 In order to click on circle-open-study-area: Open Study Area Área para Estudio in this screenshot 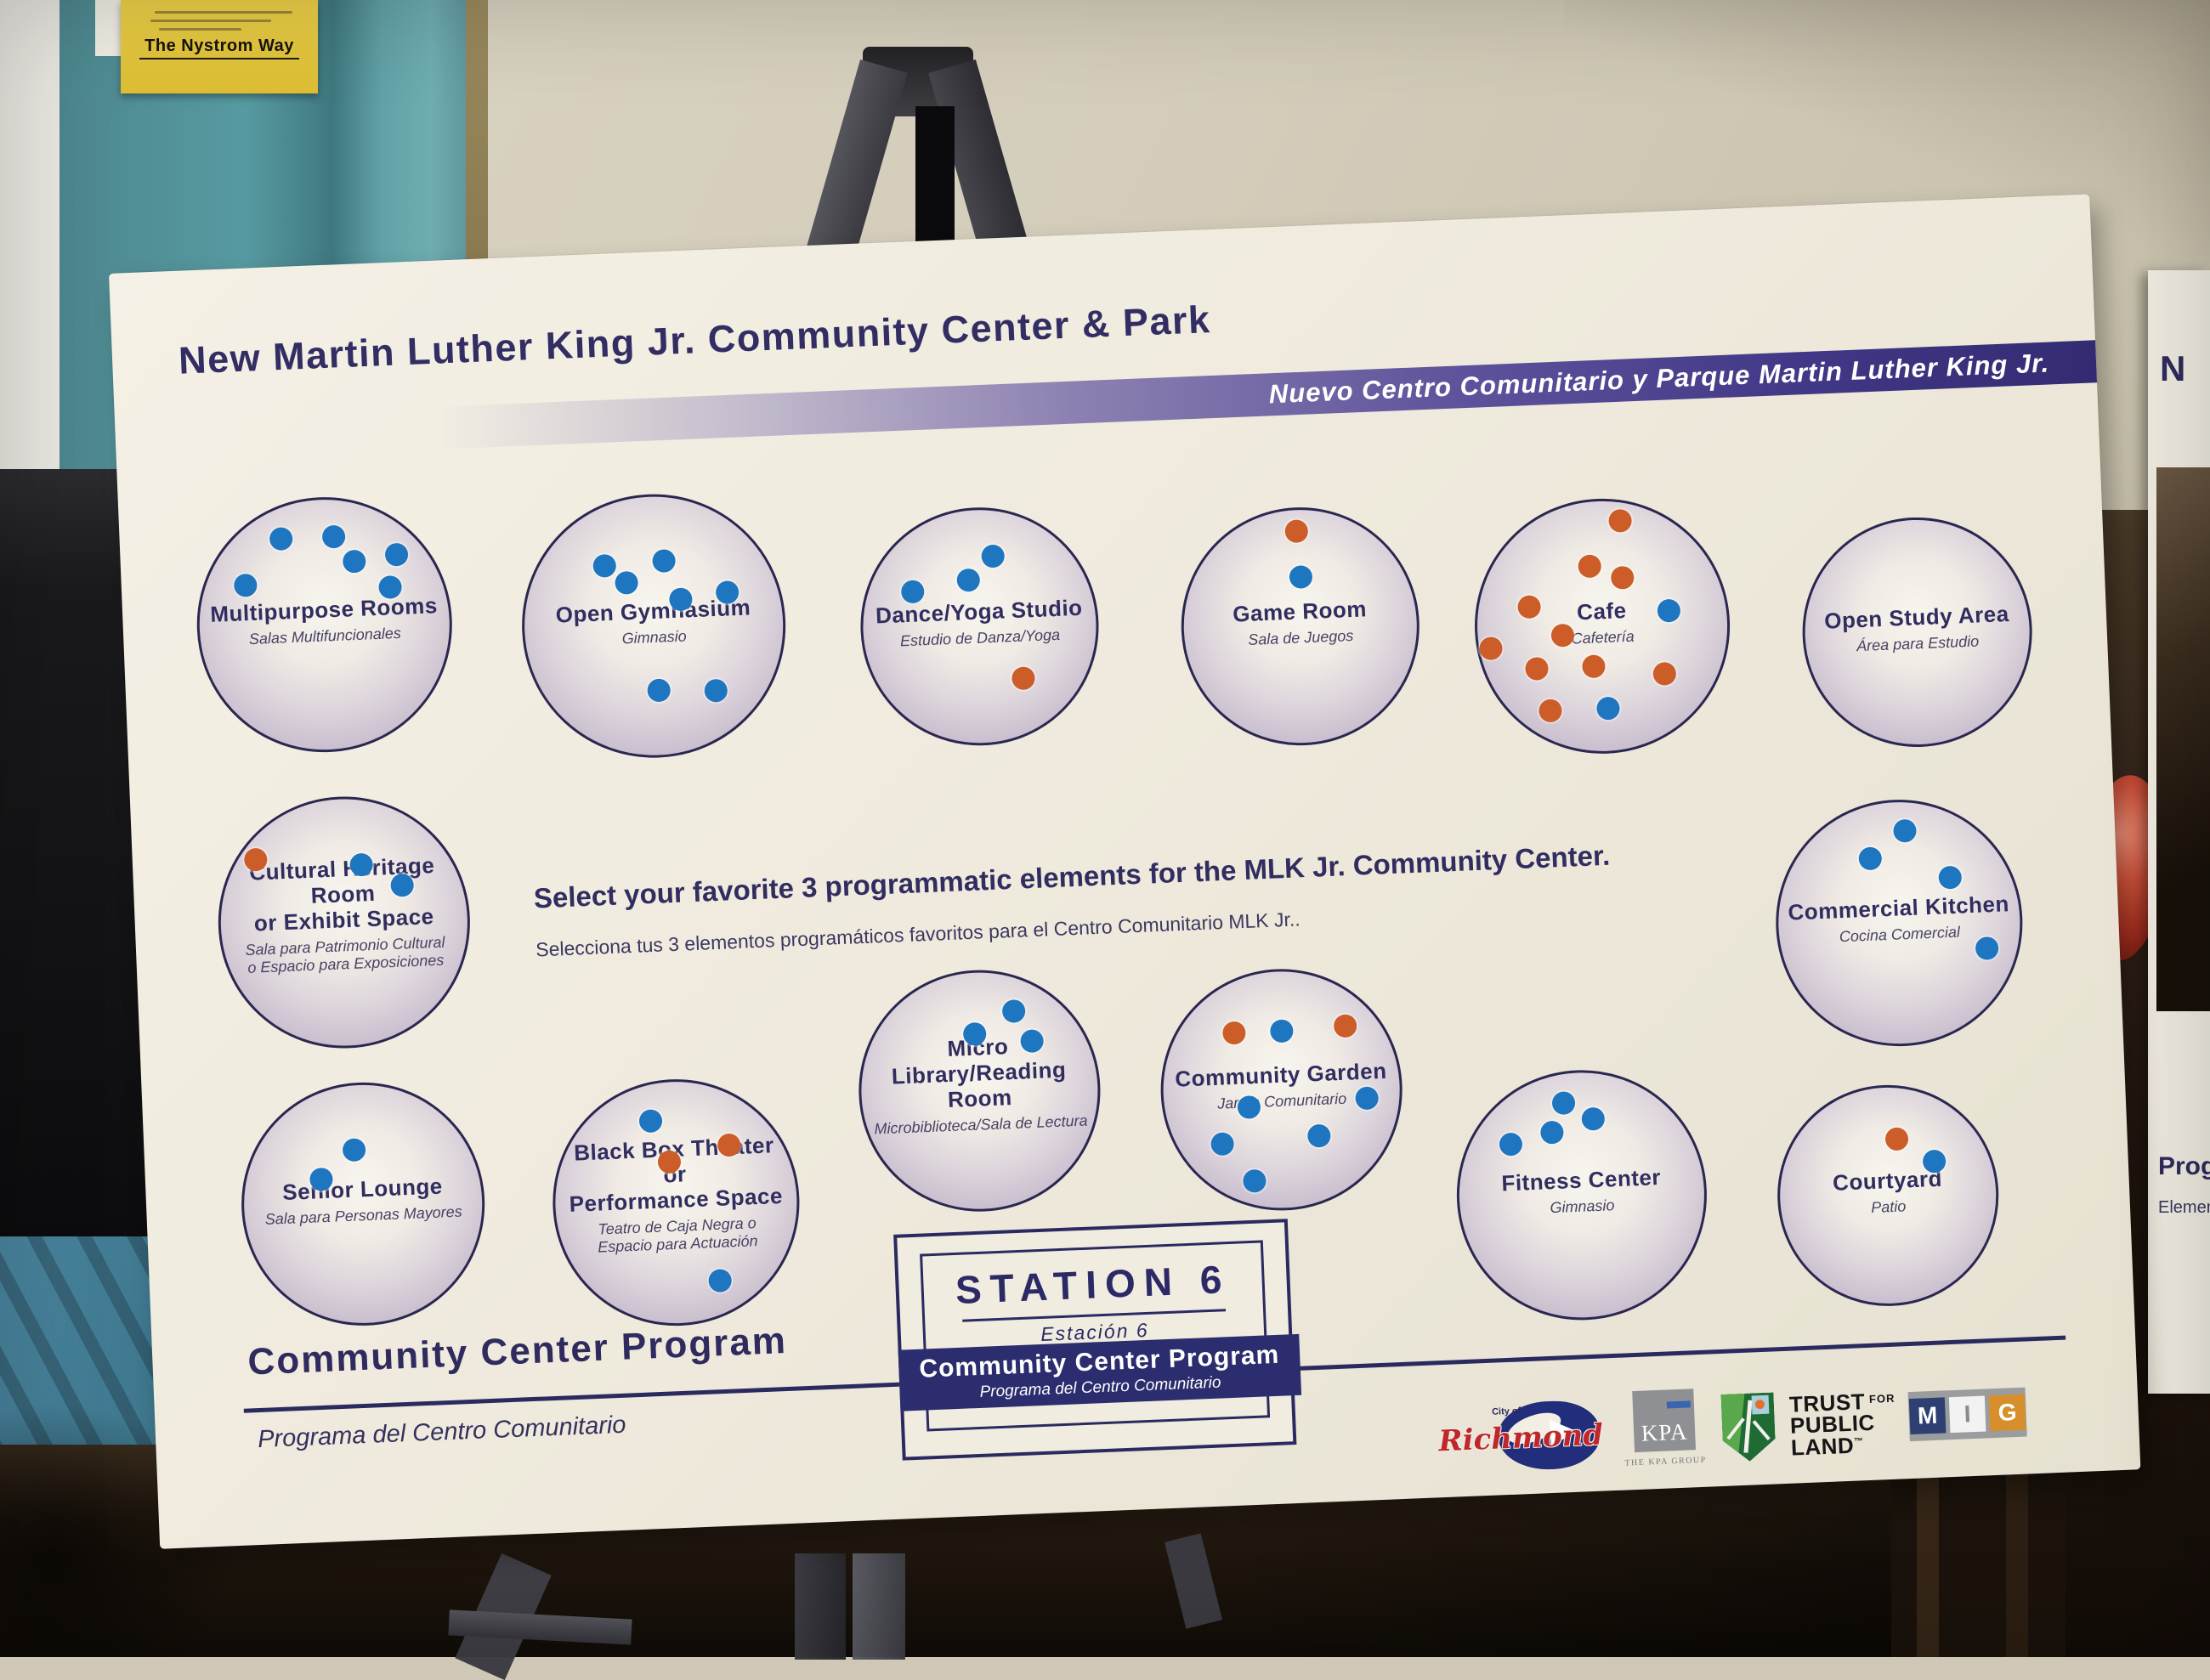, I will do `click(1917, 632)`.